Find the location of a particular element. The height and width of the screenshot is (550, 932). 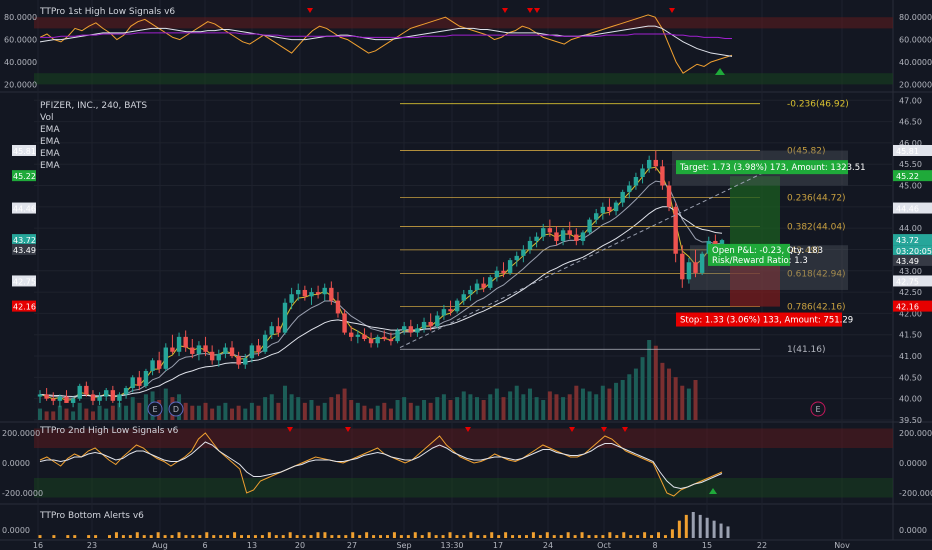

left-price-tag: 42.75 is located at coordinates (24, 281).